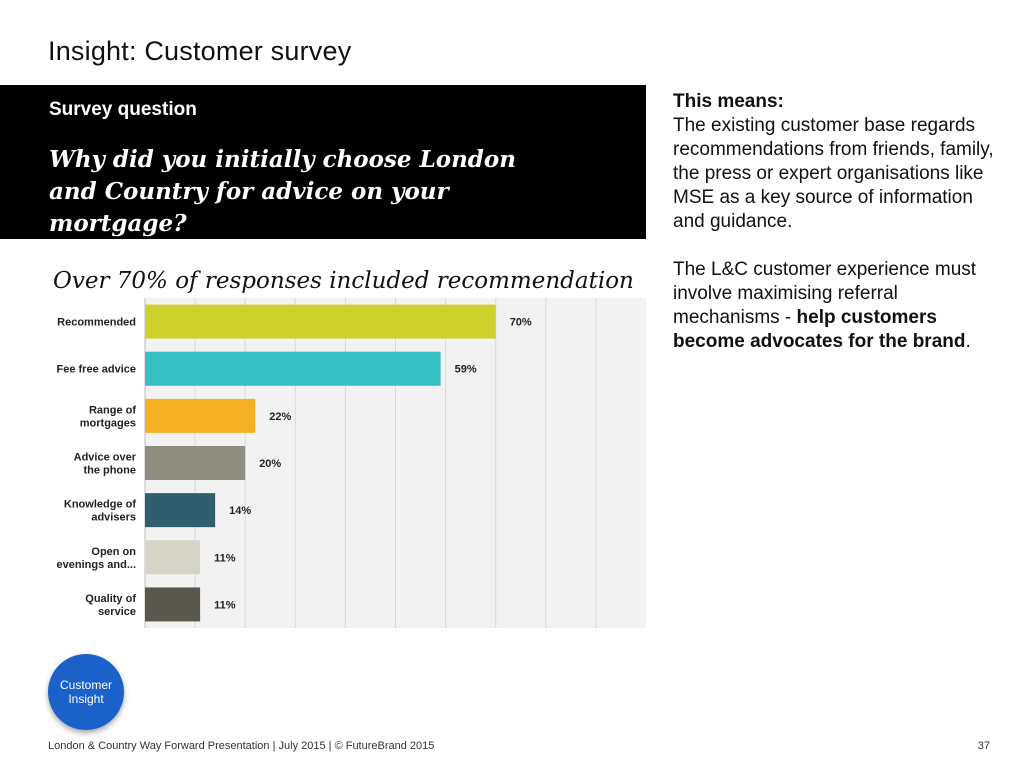 The width and height of the screenshot is (1024, 768). I want to click on category-label: Range of, so click(112, 410).